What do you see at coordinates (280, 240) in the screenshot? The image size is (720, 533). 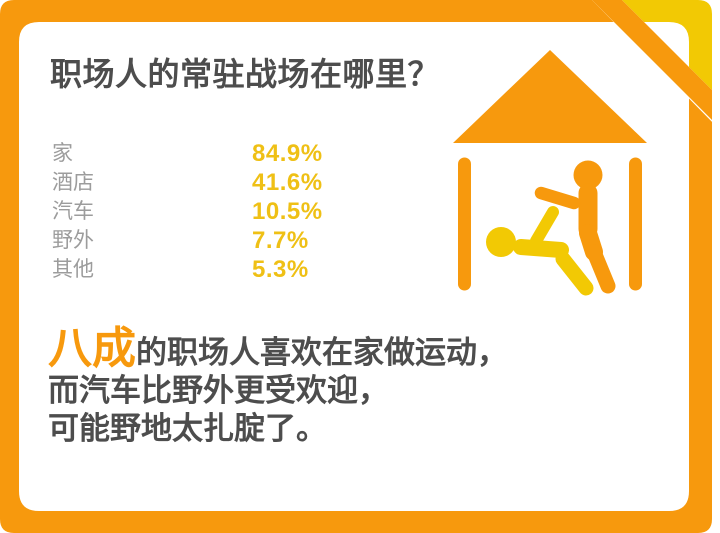 I see `stat-value: 7.7%` at bounding box center [280, 240].